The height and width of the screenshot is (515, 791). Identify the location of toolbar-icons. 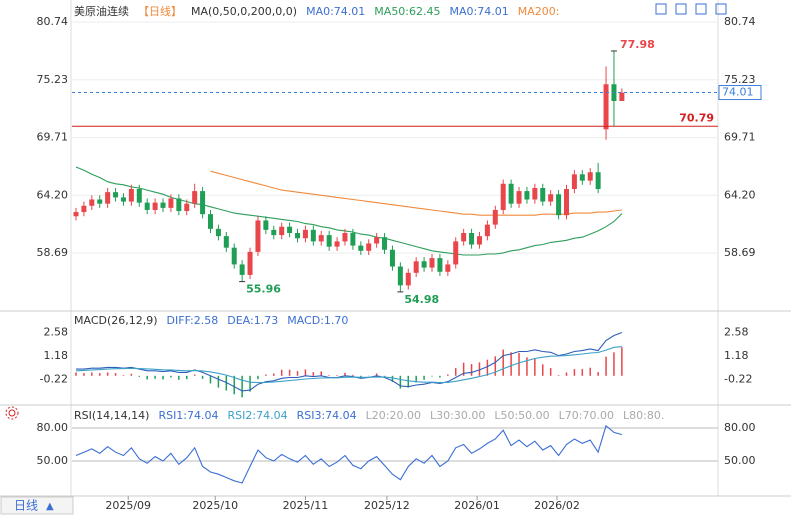
(691, 9).